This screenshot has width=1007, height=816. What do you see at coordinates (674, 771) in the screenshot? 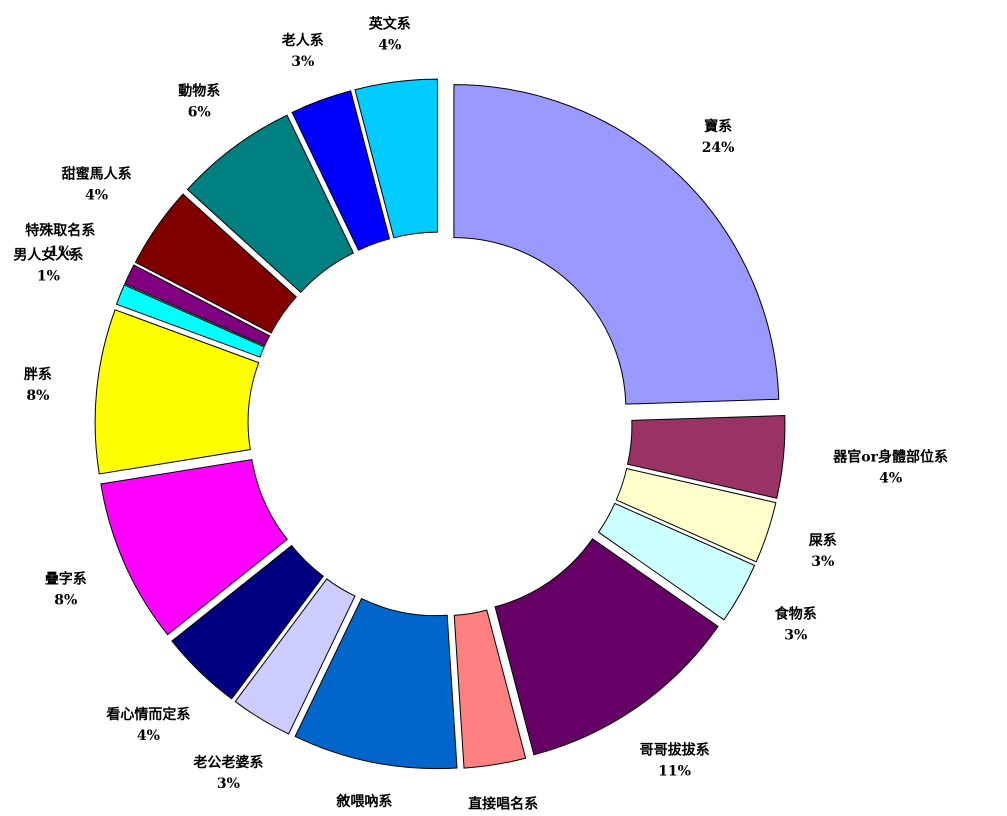
I see `slice-value-label: 11%` at bounding box center [674, 771].